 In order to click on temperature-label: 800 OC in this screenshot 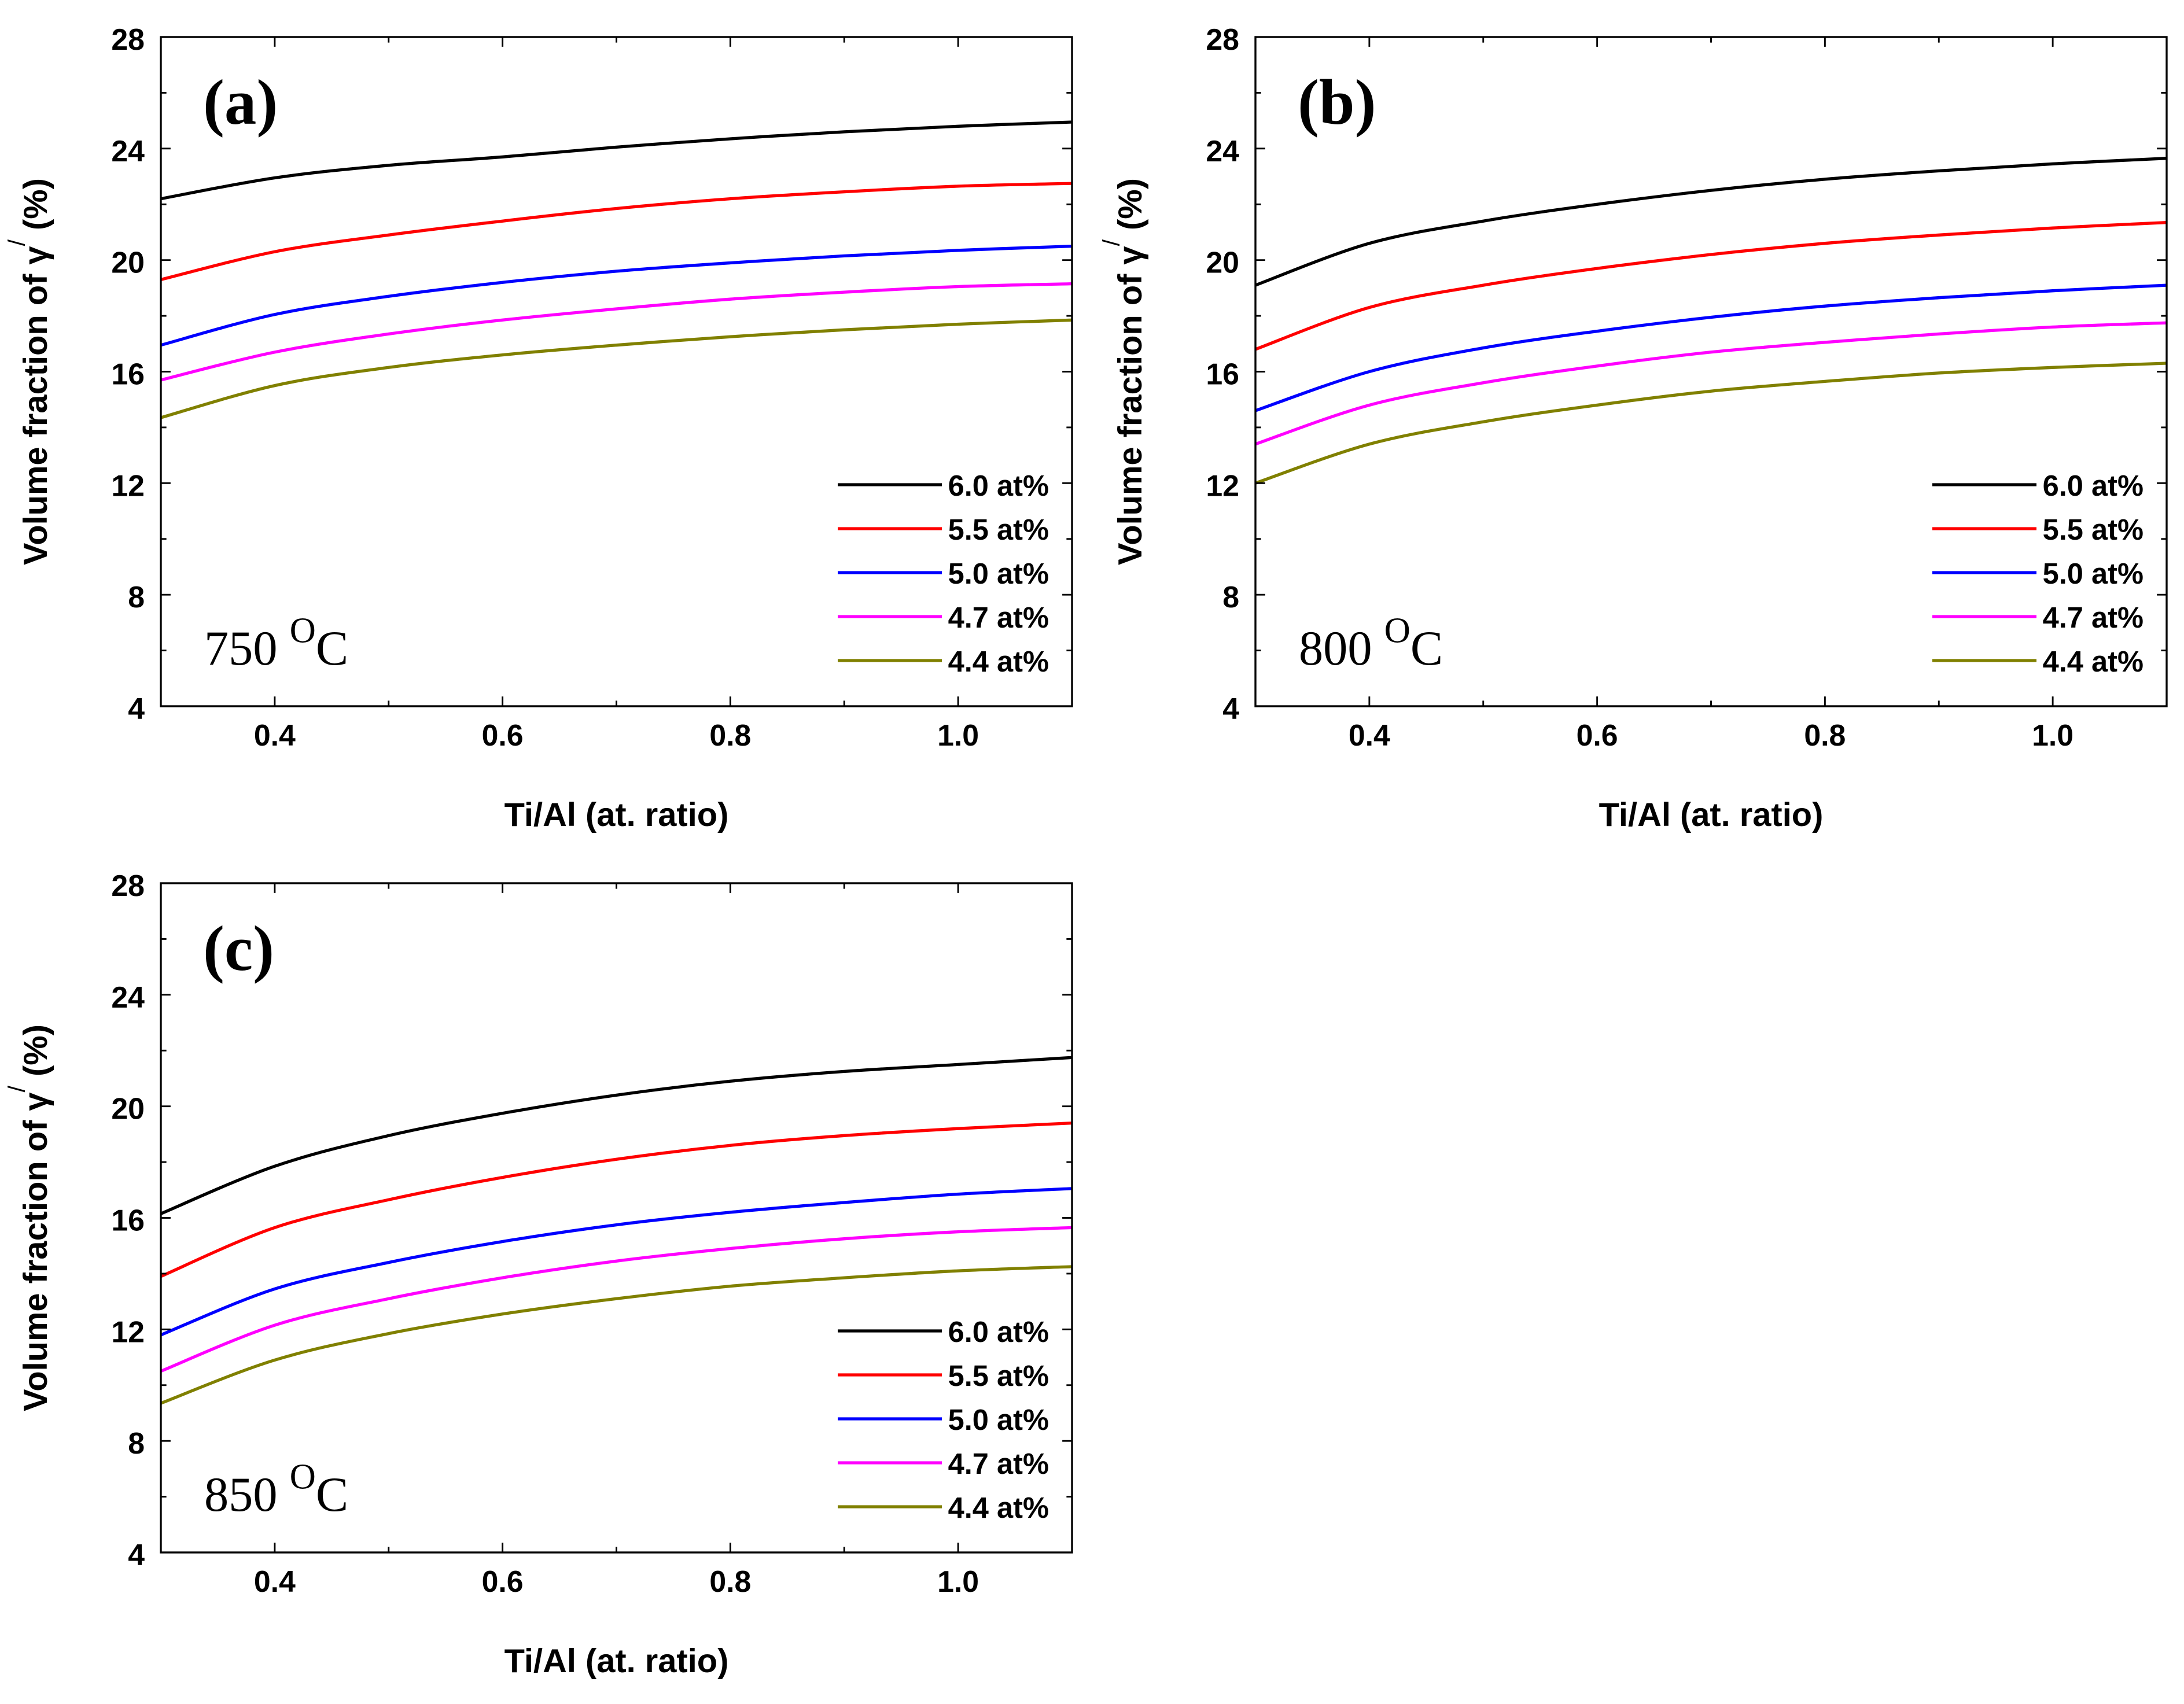, I will do `click(1371, 643)`.